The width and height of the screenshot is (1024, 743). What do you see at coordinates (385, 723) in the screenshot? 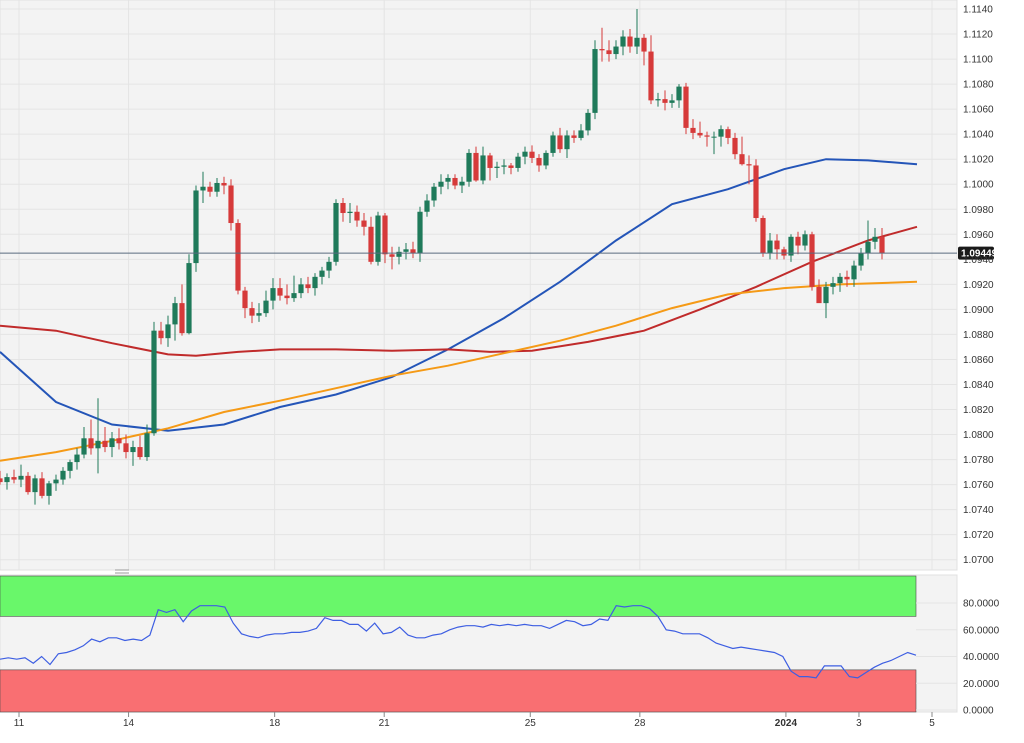
I see `time-tick-label: 21` at bounding box center [385, 723].